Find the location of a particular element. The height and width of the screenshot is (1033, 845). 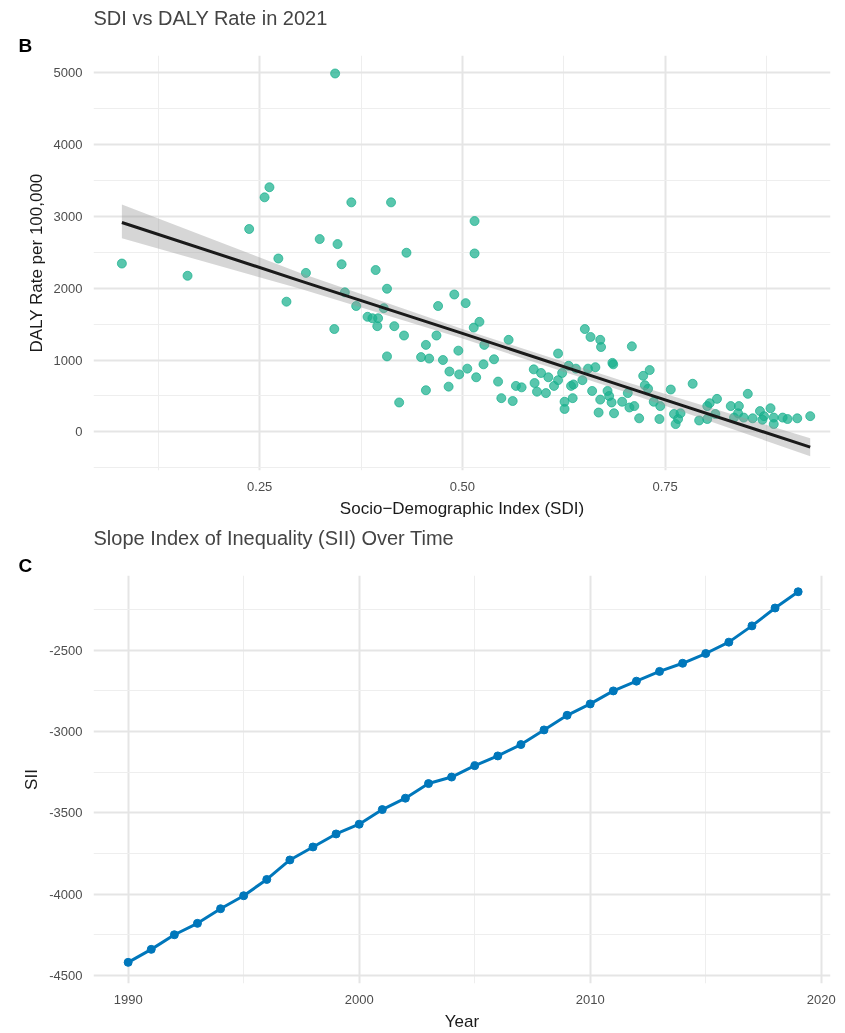

y-tick-label: -3000 is located at coordinates (66, 732).